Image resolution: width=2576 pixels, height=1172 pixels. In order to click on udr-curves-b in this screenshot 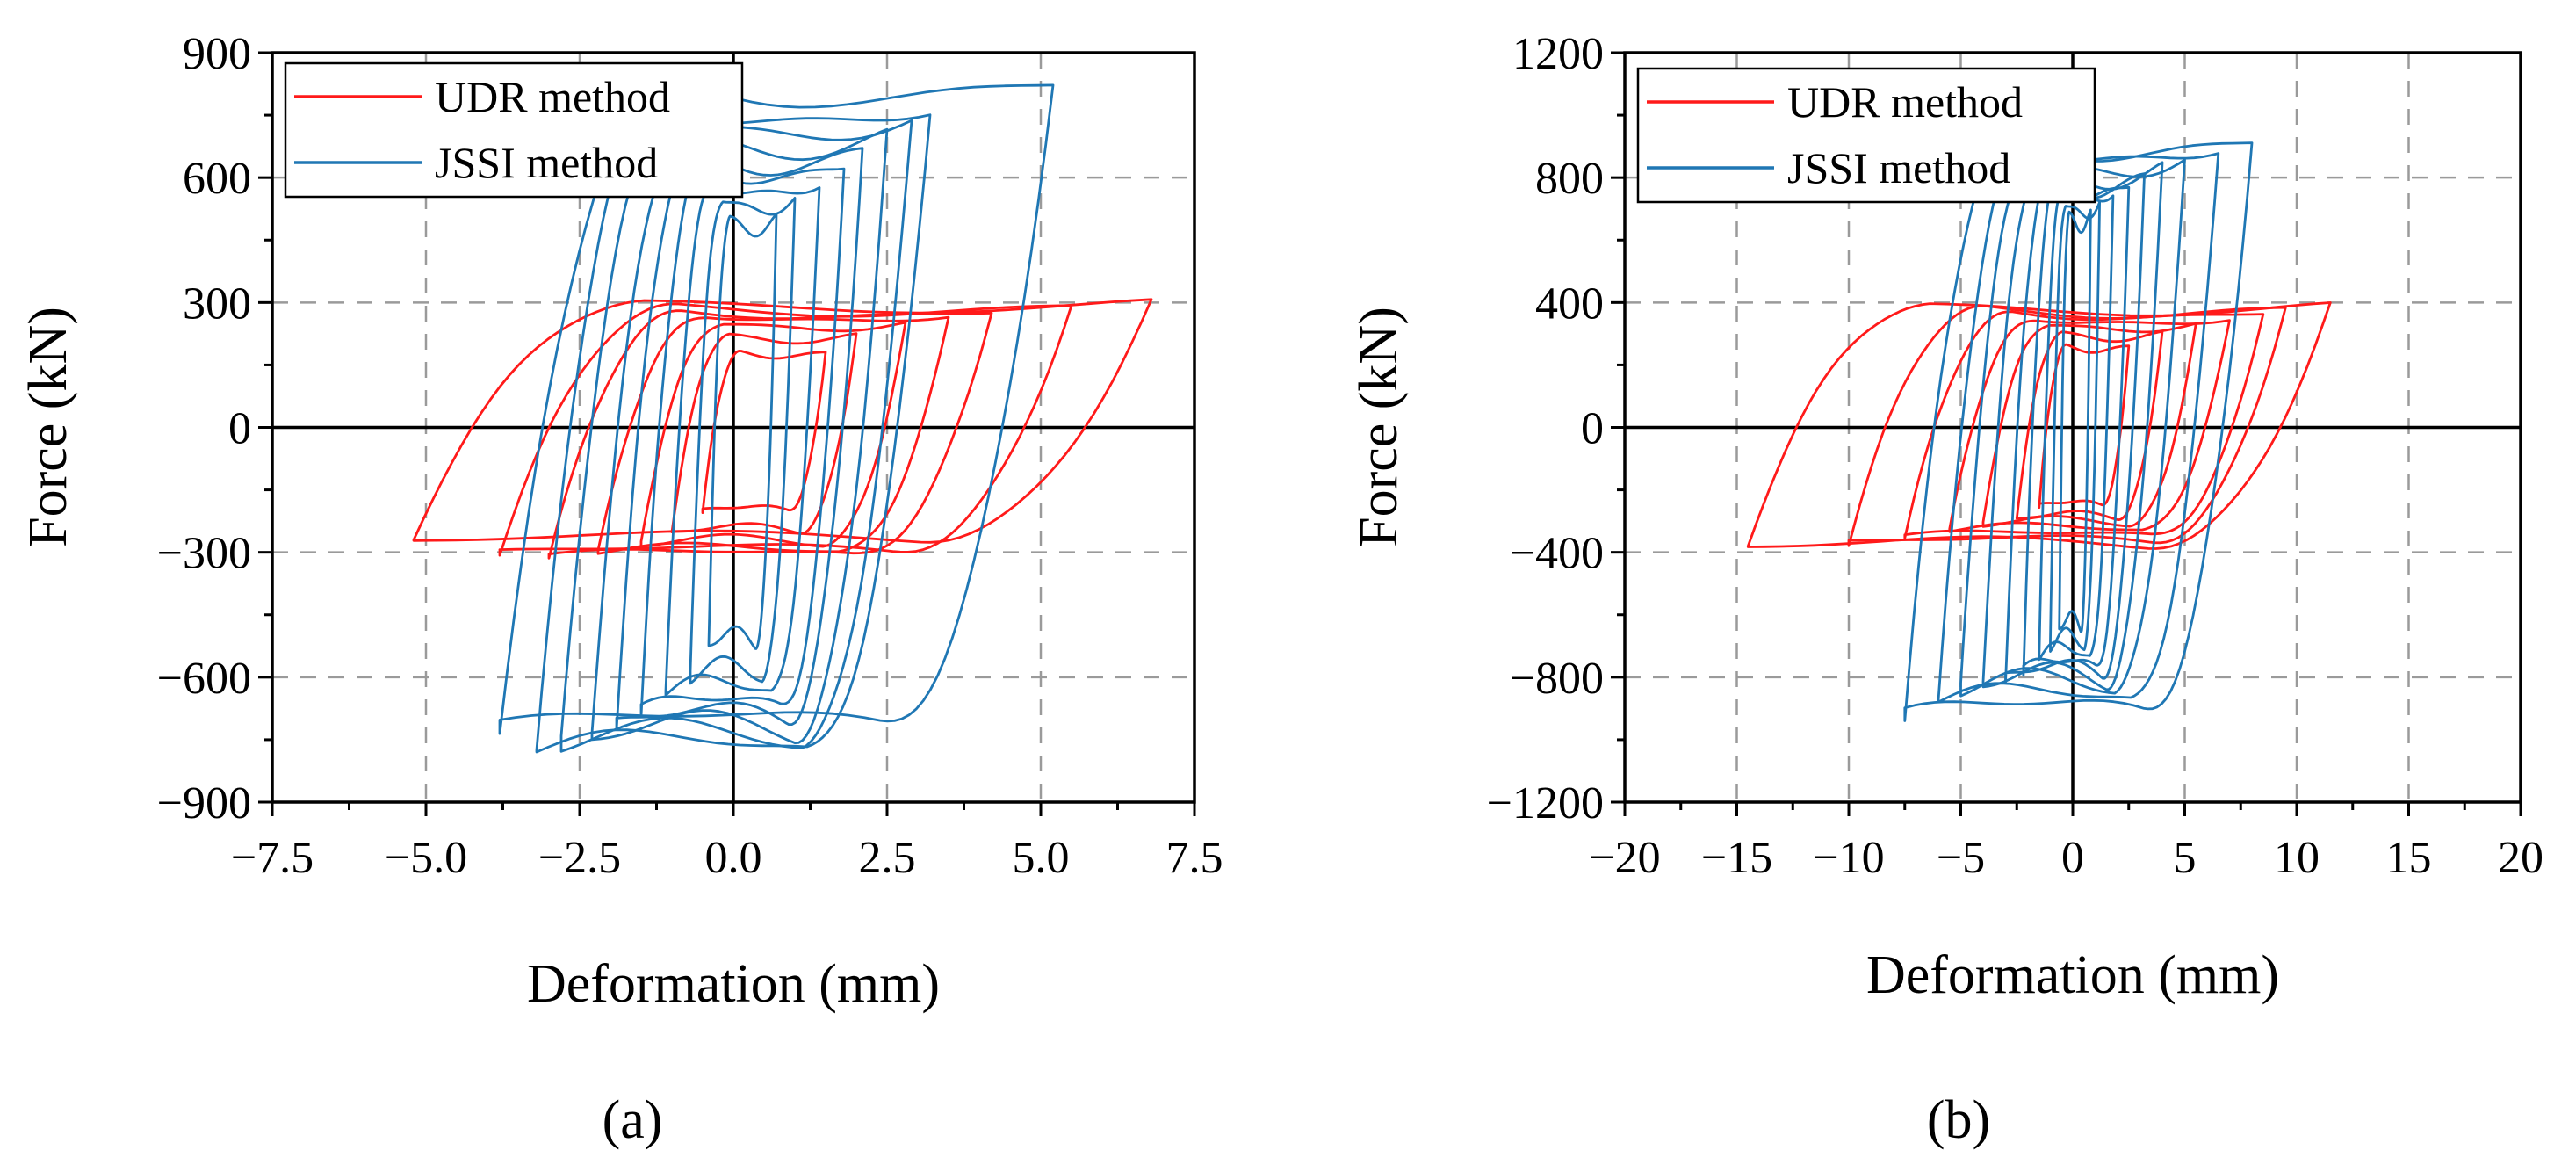, I will do `click(2039, 425)`.